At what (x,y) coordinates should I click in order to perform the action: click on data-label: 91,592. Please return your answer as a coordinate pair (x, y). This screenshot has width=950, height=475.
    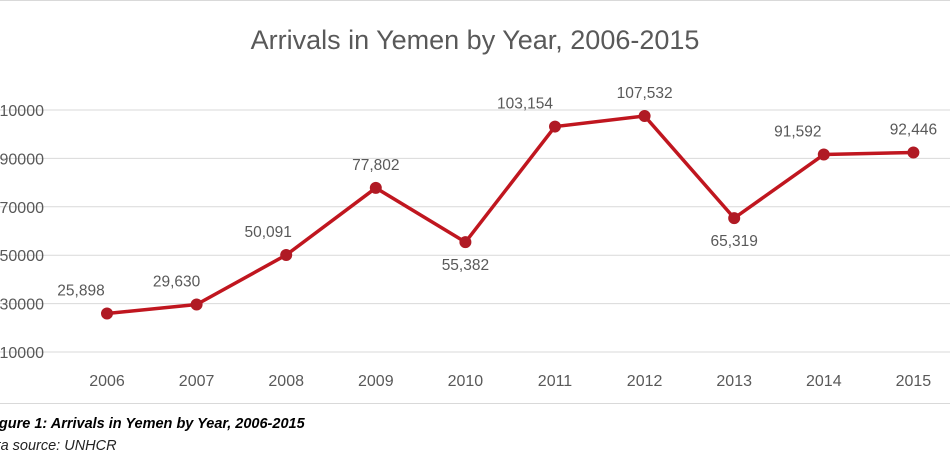
    Looking at the image, I should click on (797, 132).